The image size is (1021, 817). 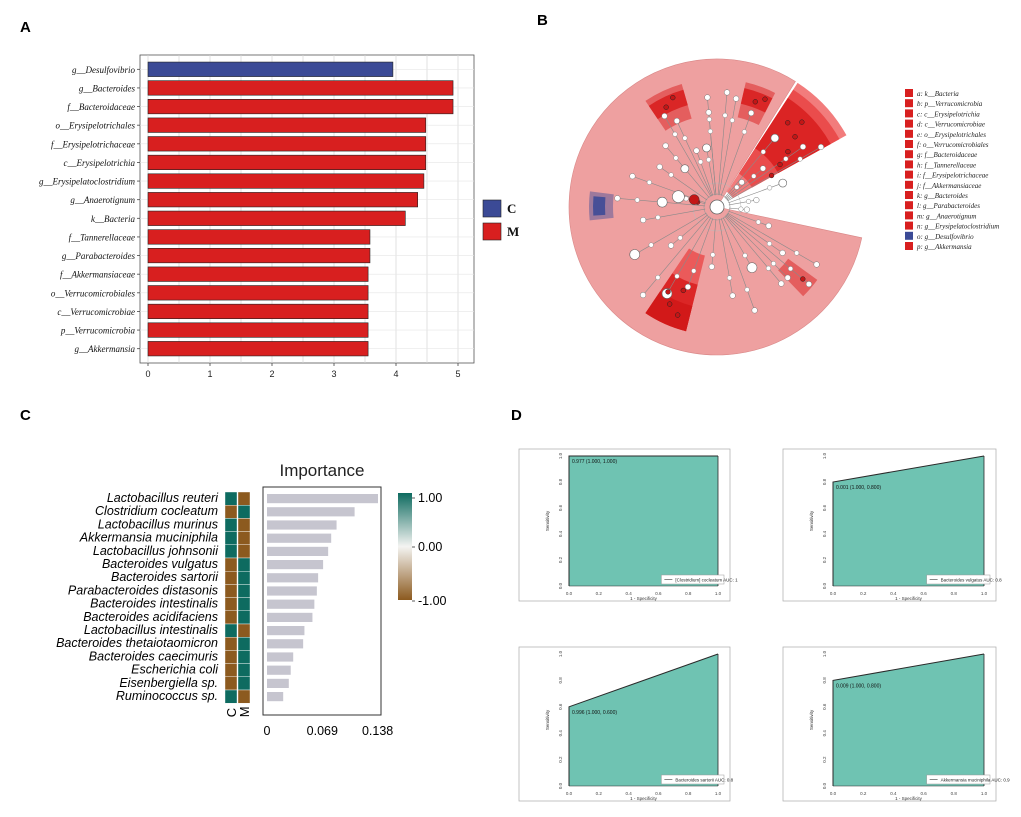 What do you see at coordinates (322, 731) in the screenshot?
I see `panel-c-x-tick-label: 0.069` at bounding box center [322, 731].